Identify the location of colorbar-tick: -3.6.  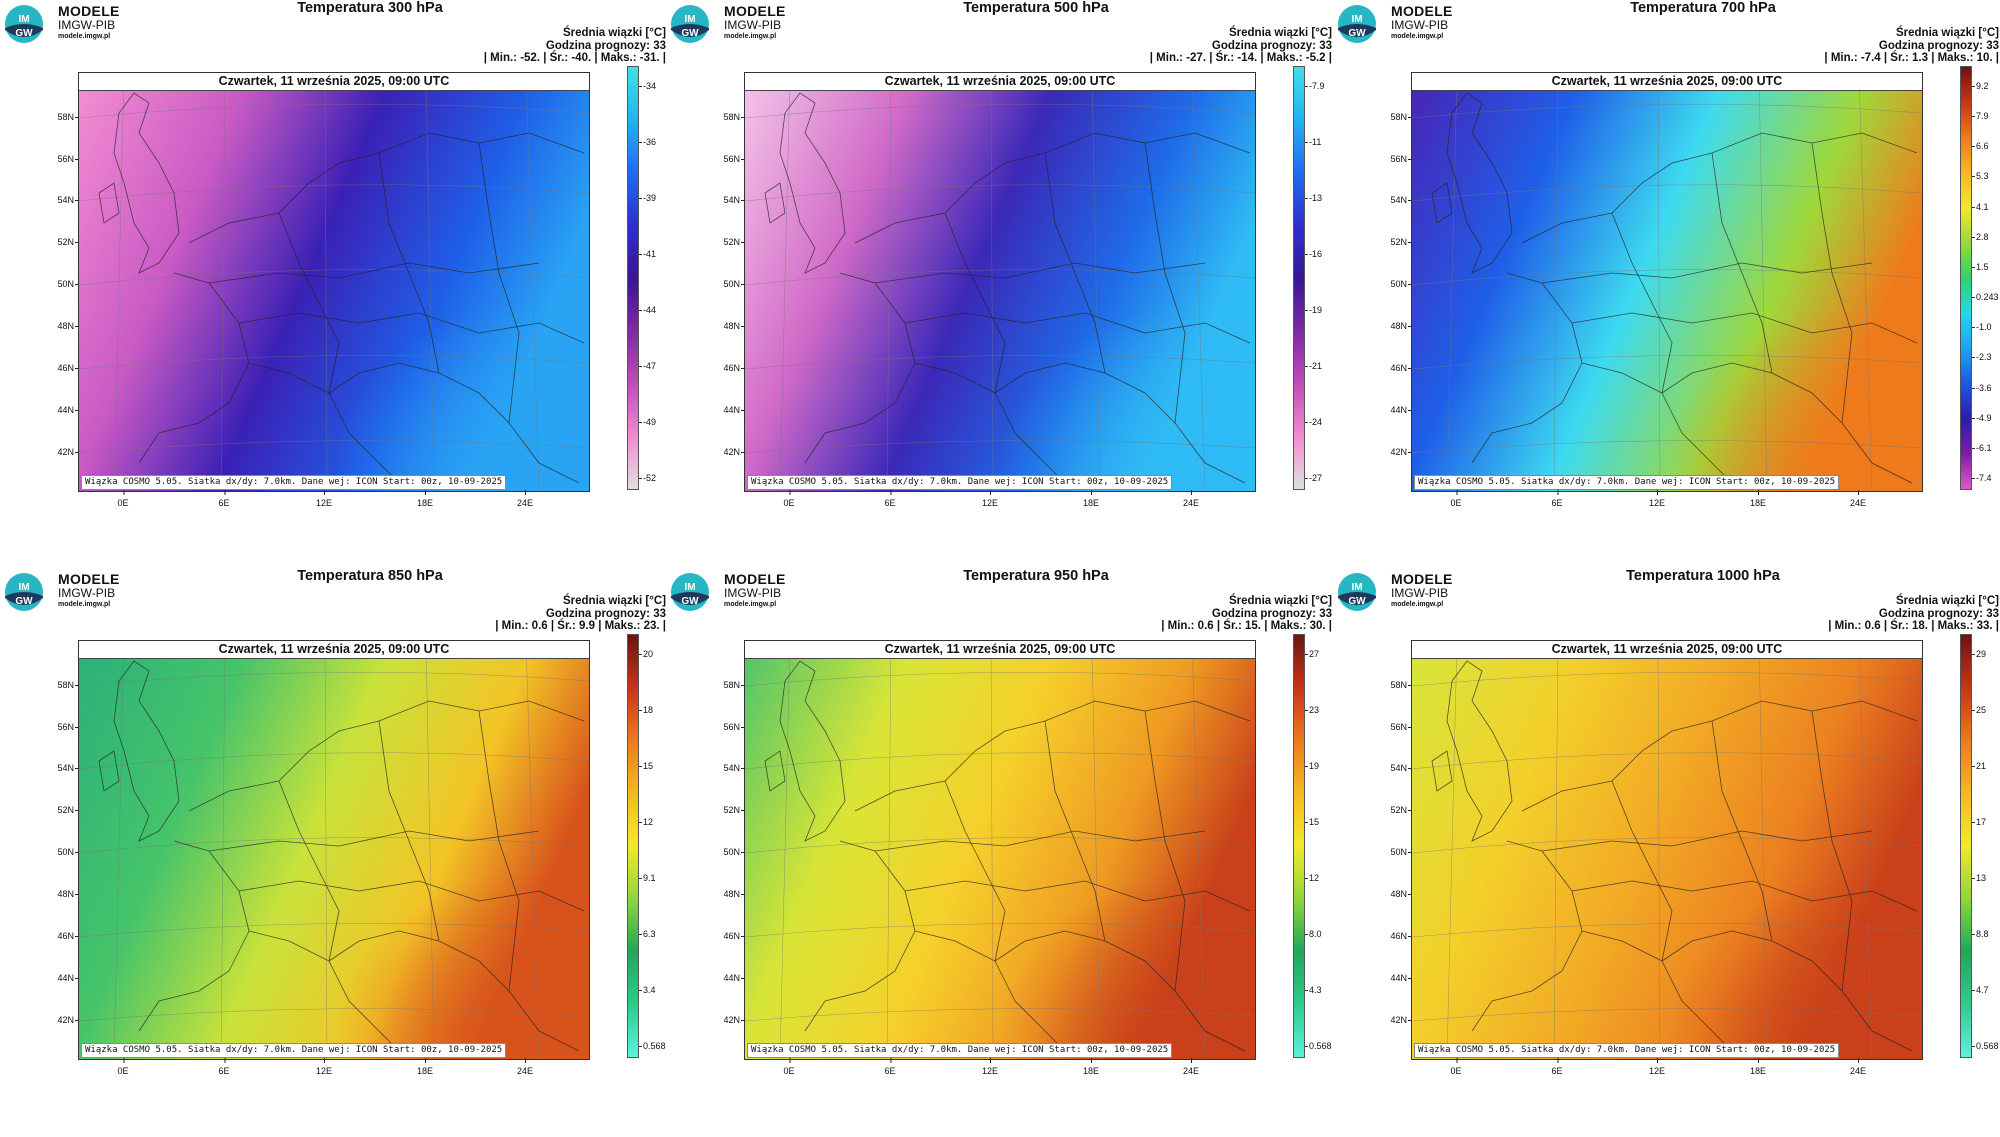
(1982, 387).